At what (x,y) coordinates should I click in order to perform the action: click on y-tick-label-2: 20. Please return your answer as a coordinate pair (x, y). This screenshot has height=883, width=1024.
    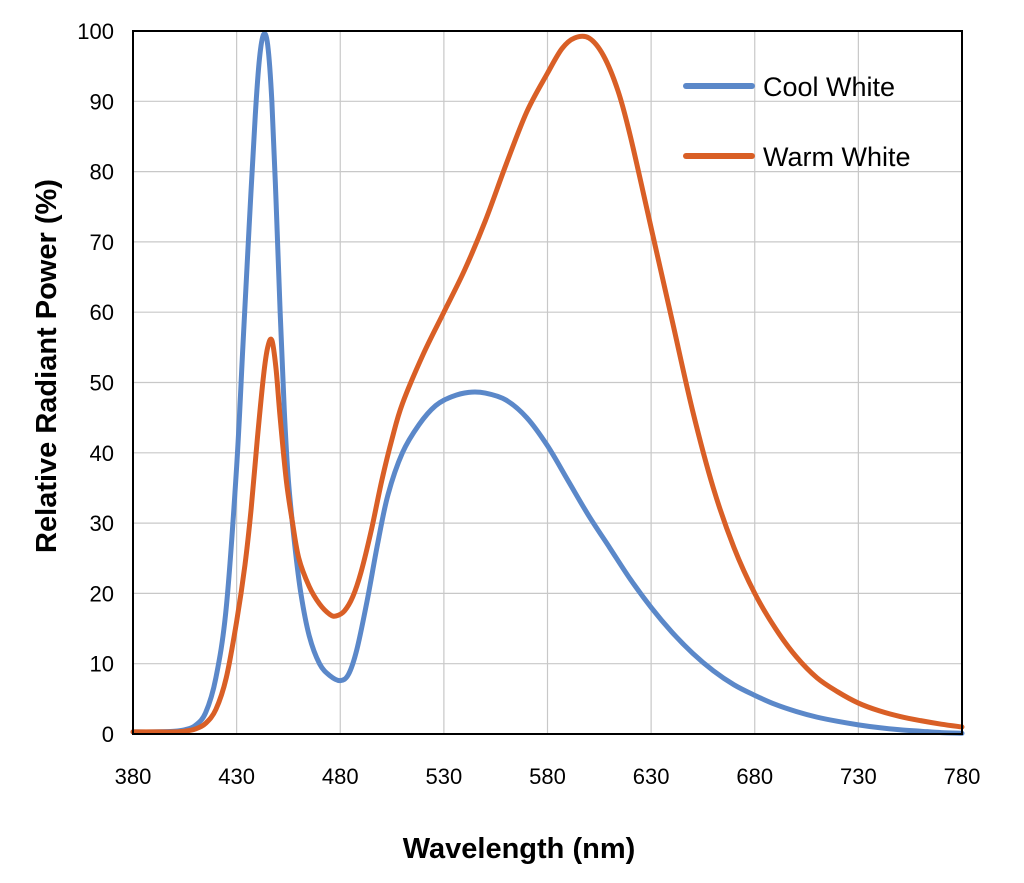
    Looking at the image, I should click on (102, 593).